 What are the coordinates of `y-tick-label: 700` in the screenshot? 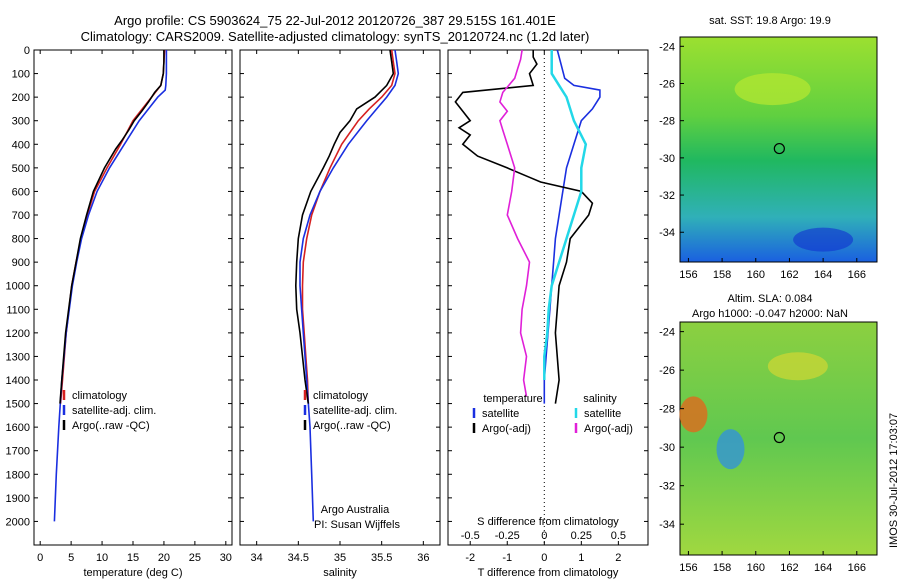 It's located at (21, 216).